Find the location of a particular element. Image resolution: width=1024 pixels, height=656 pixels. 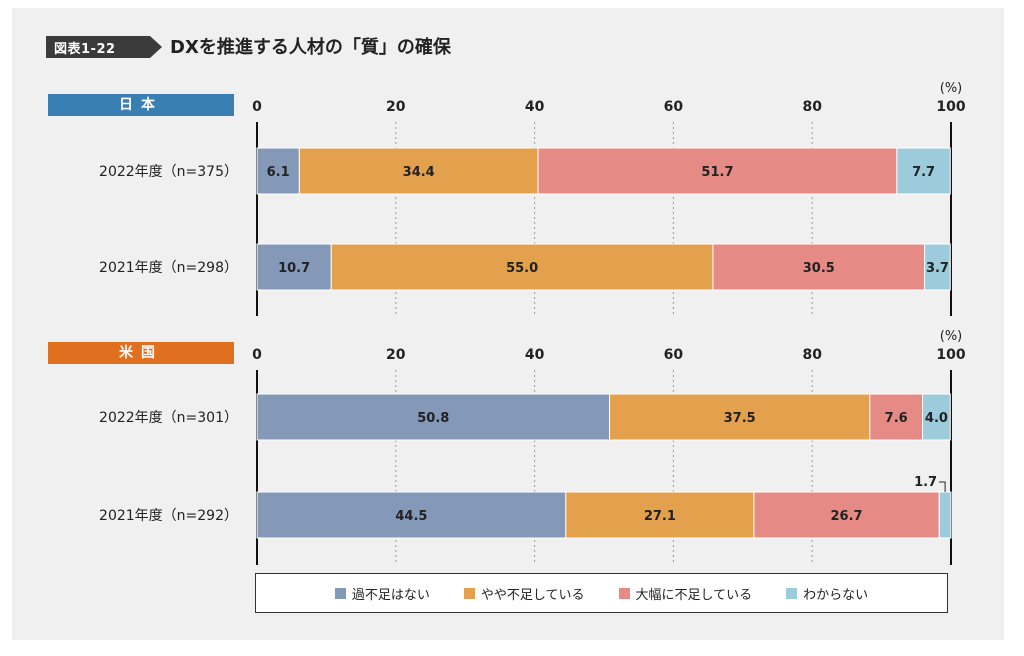

category-label: 2022年度（n=301） is located at coordinates (168, 418).